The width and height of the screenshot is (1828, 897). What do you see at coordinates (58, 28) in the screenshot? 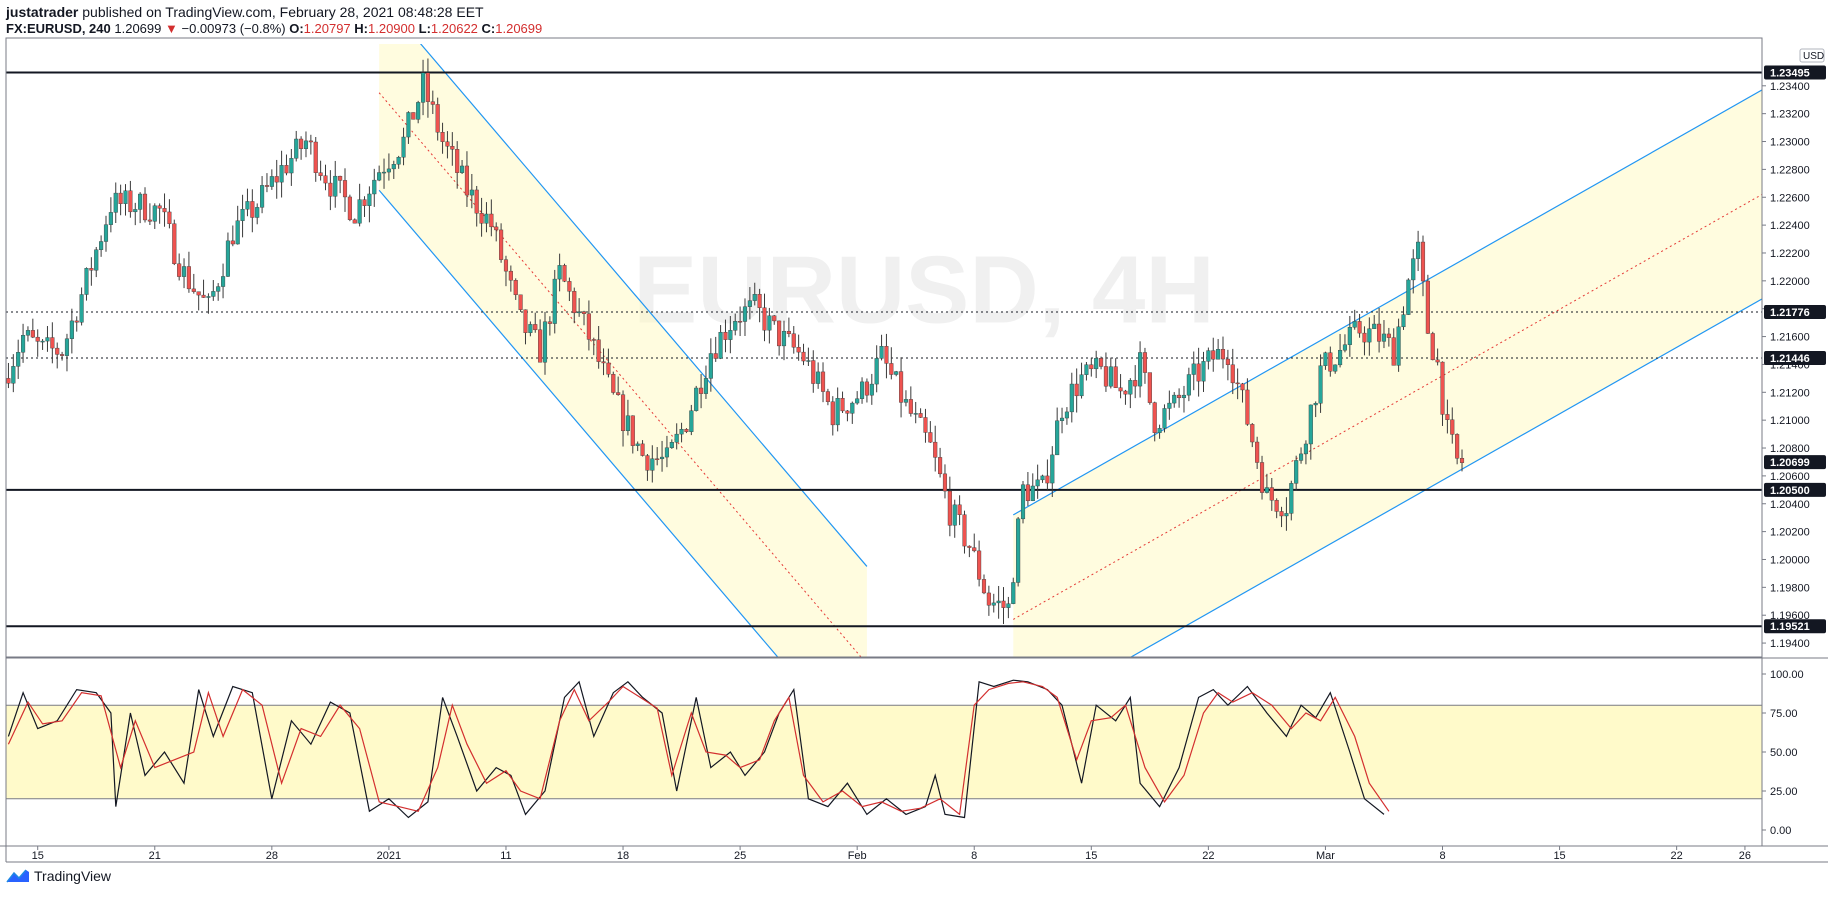
I see `symbol-title: FX:EURUSD, 240` at bounding box center [58, 28].